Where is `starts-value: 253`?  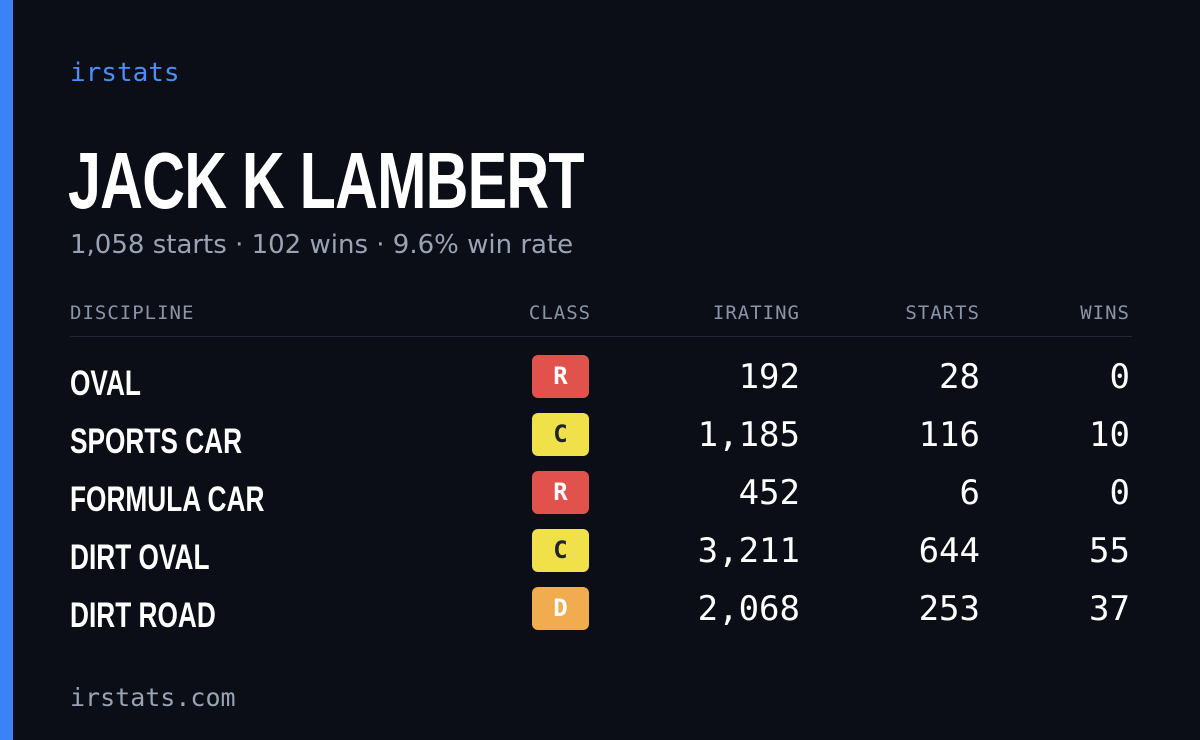
starts-value: 253 is located at coordinates (949, 609).